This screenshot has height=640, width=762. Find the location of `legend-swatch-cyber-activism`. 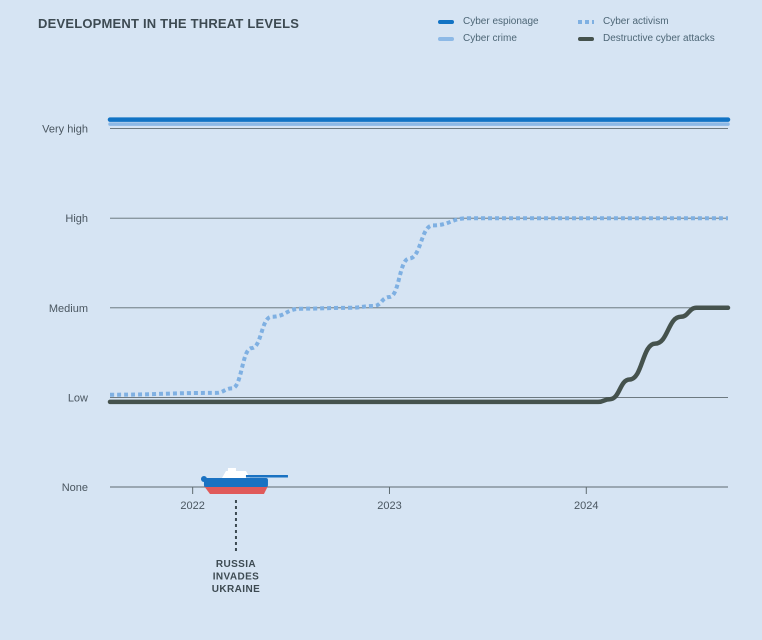

legend-swatch-cyber-activism is located at coordinates (586, 21).